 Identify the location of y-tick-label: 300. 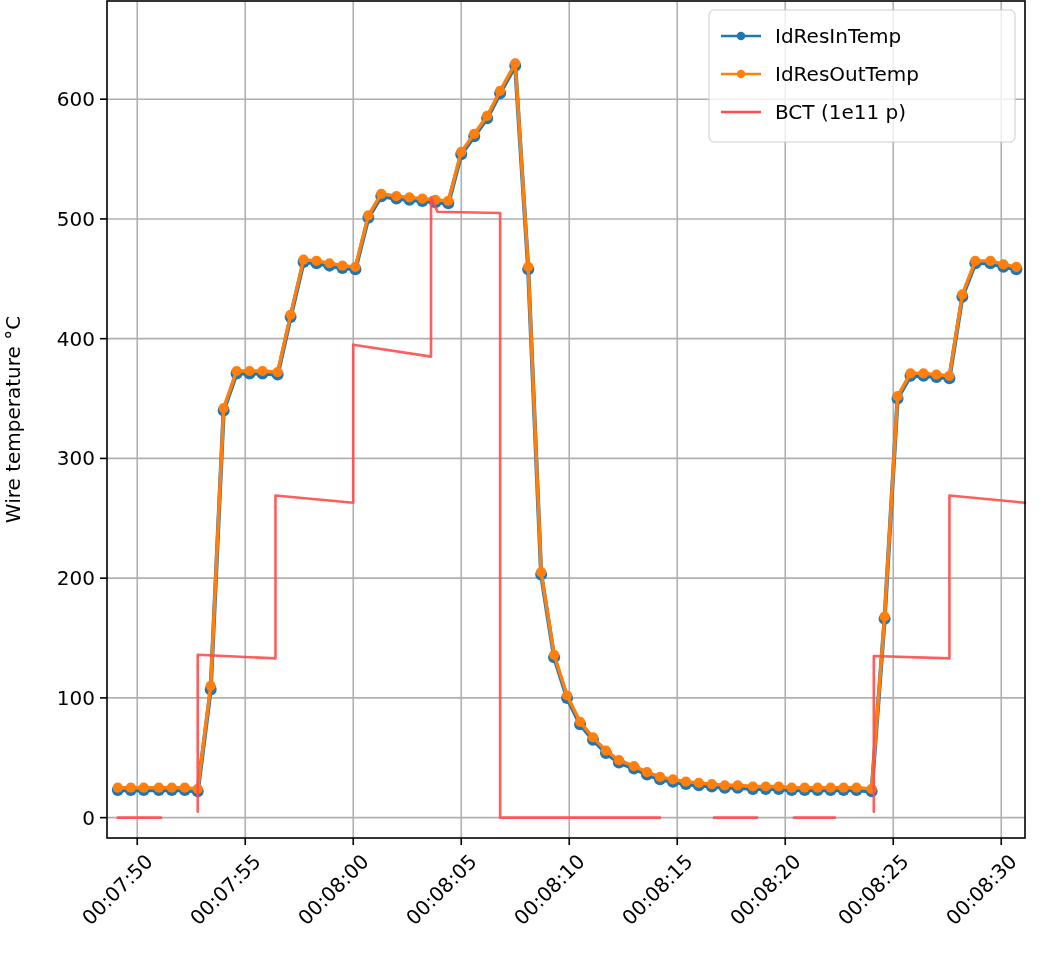
(75, 458).